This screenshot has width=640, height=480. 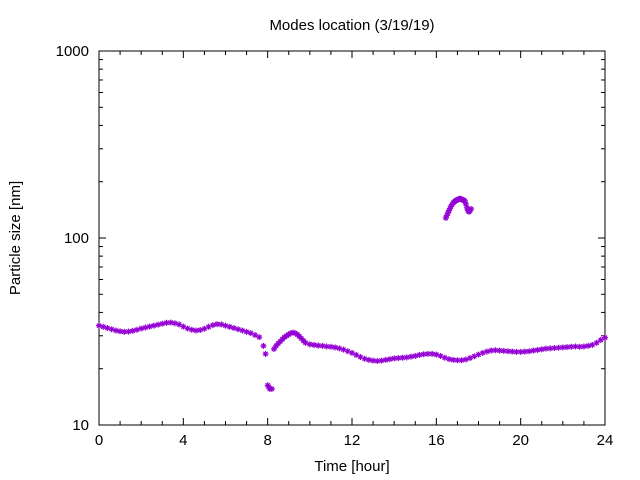 I want to click on x-tick-label: 16, so click(x=436, y=440).